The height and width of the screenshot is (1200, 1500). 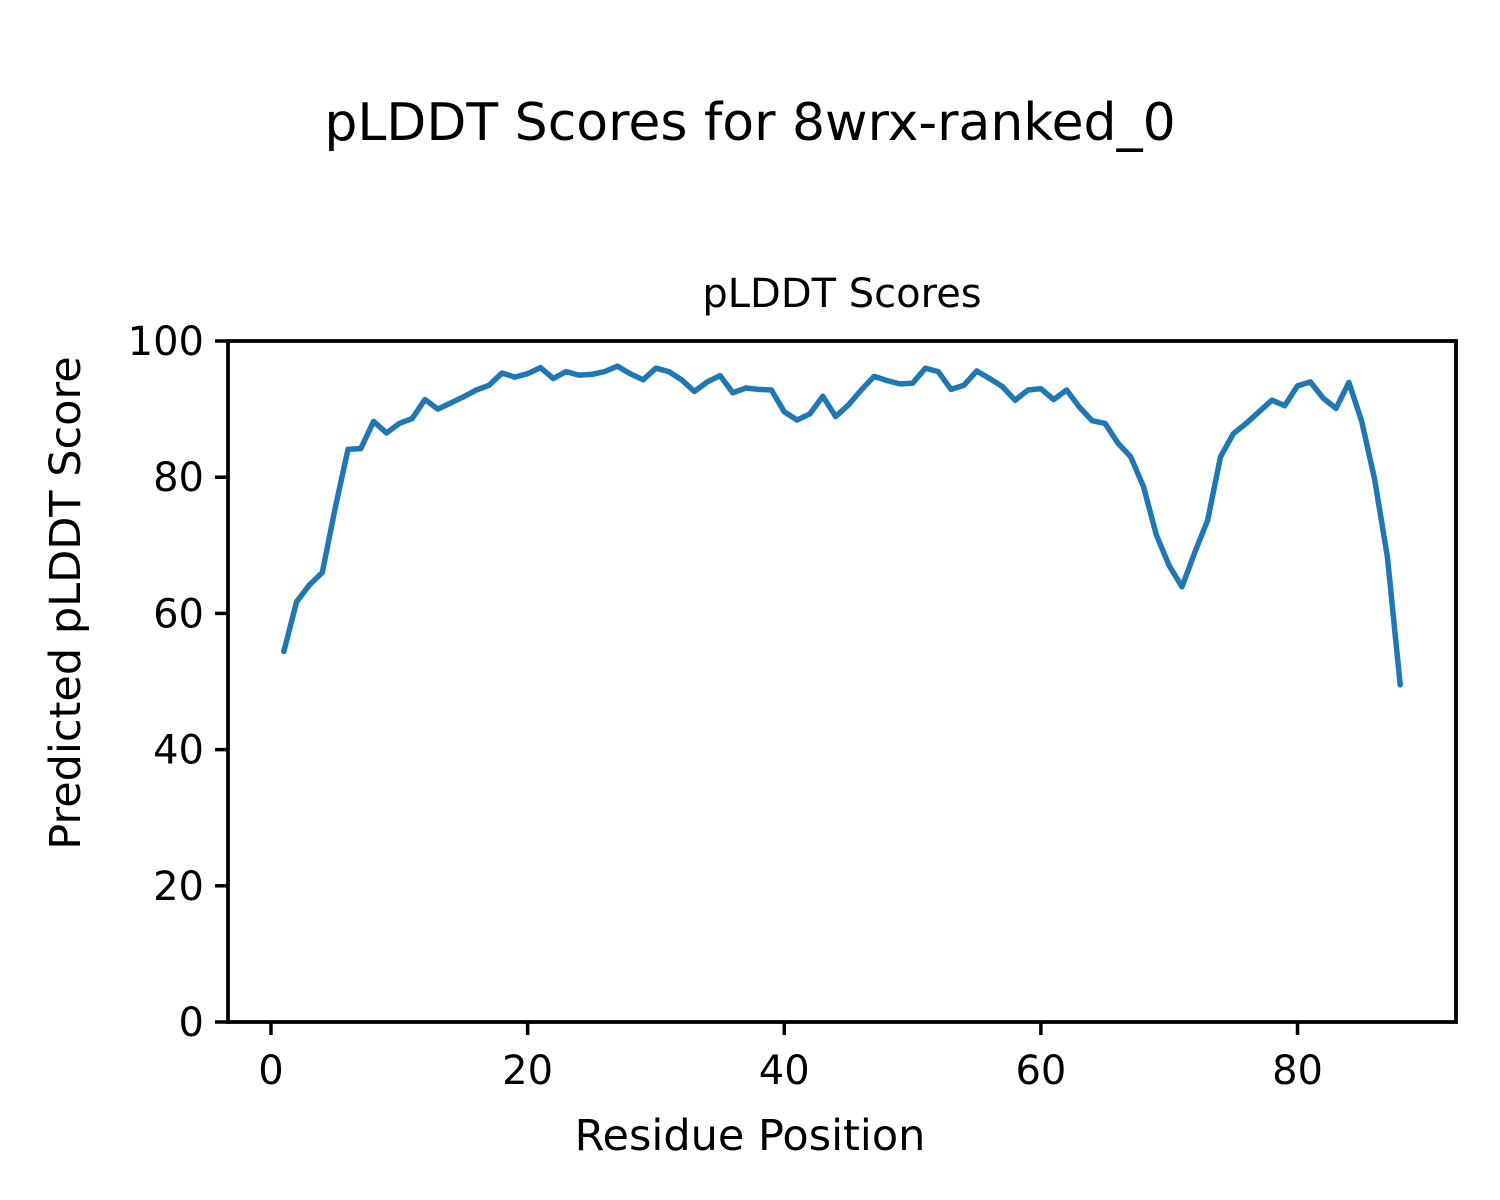 I want to click on y-tick-label: 100, so click(x=166, y=342).